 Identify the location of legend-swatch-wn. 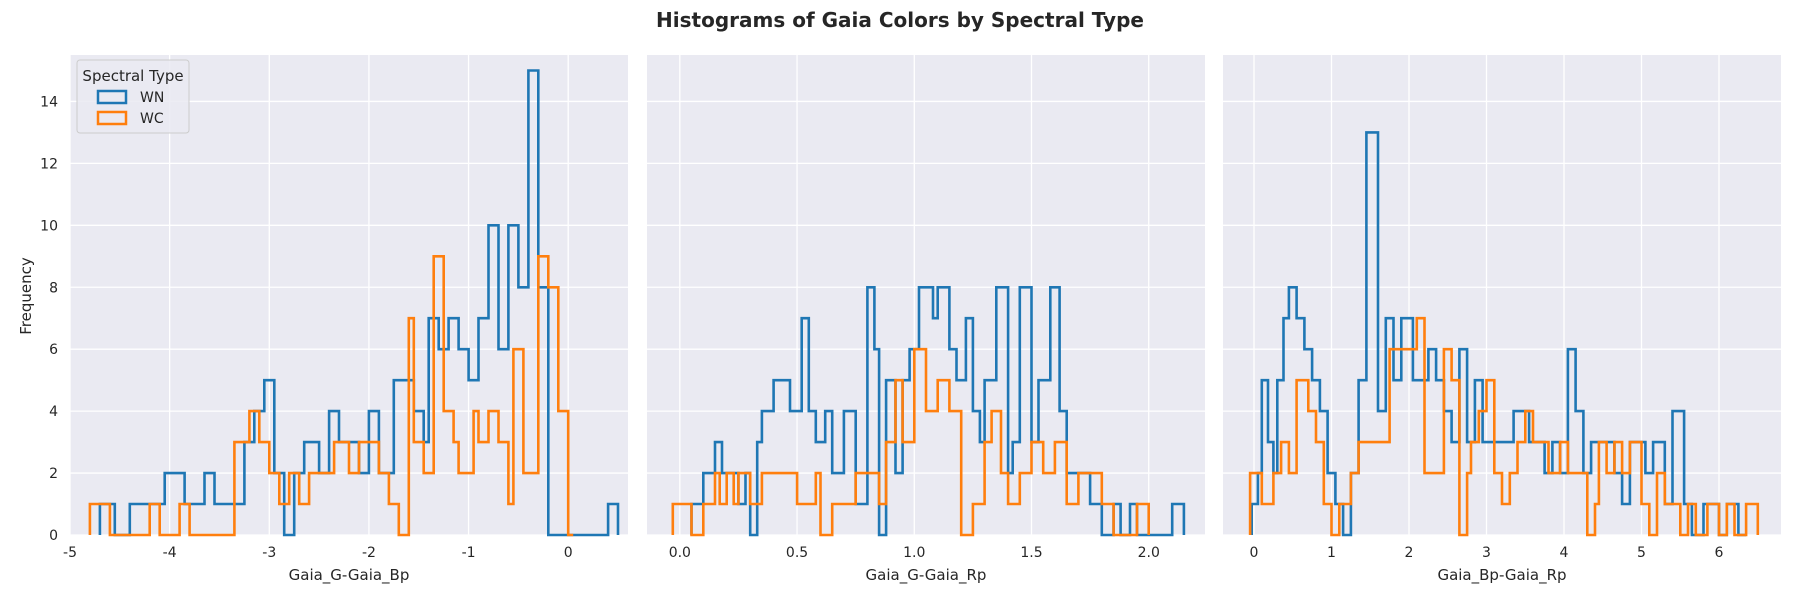
(112, 97).